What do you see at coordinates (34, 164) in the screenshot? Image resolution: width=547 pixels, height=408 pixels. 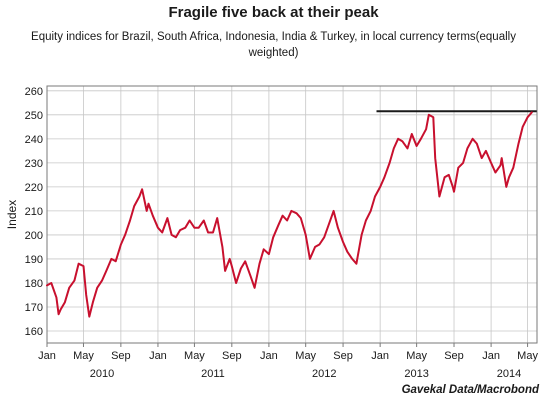 I see `y-tick-label: 230` at bounding box center [34, 164].